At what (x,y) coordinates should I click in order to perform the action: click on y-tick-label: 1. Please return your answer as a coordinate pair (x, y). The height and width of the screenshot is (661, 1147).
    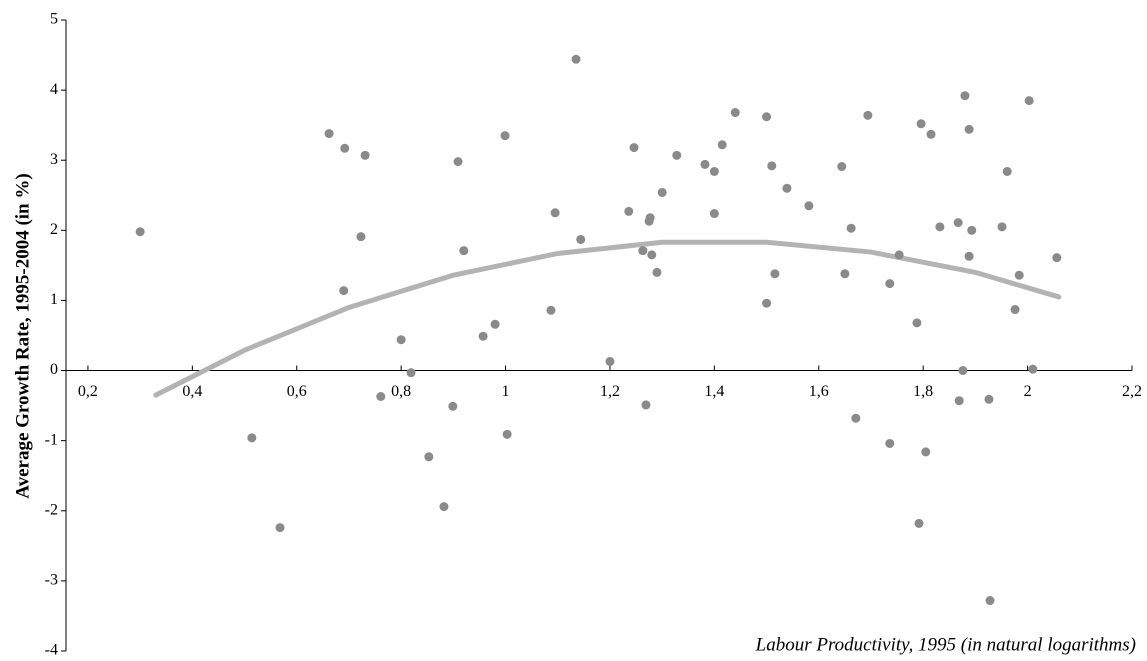
    Looking at the image, I should click on (54, 299).